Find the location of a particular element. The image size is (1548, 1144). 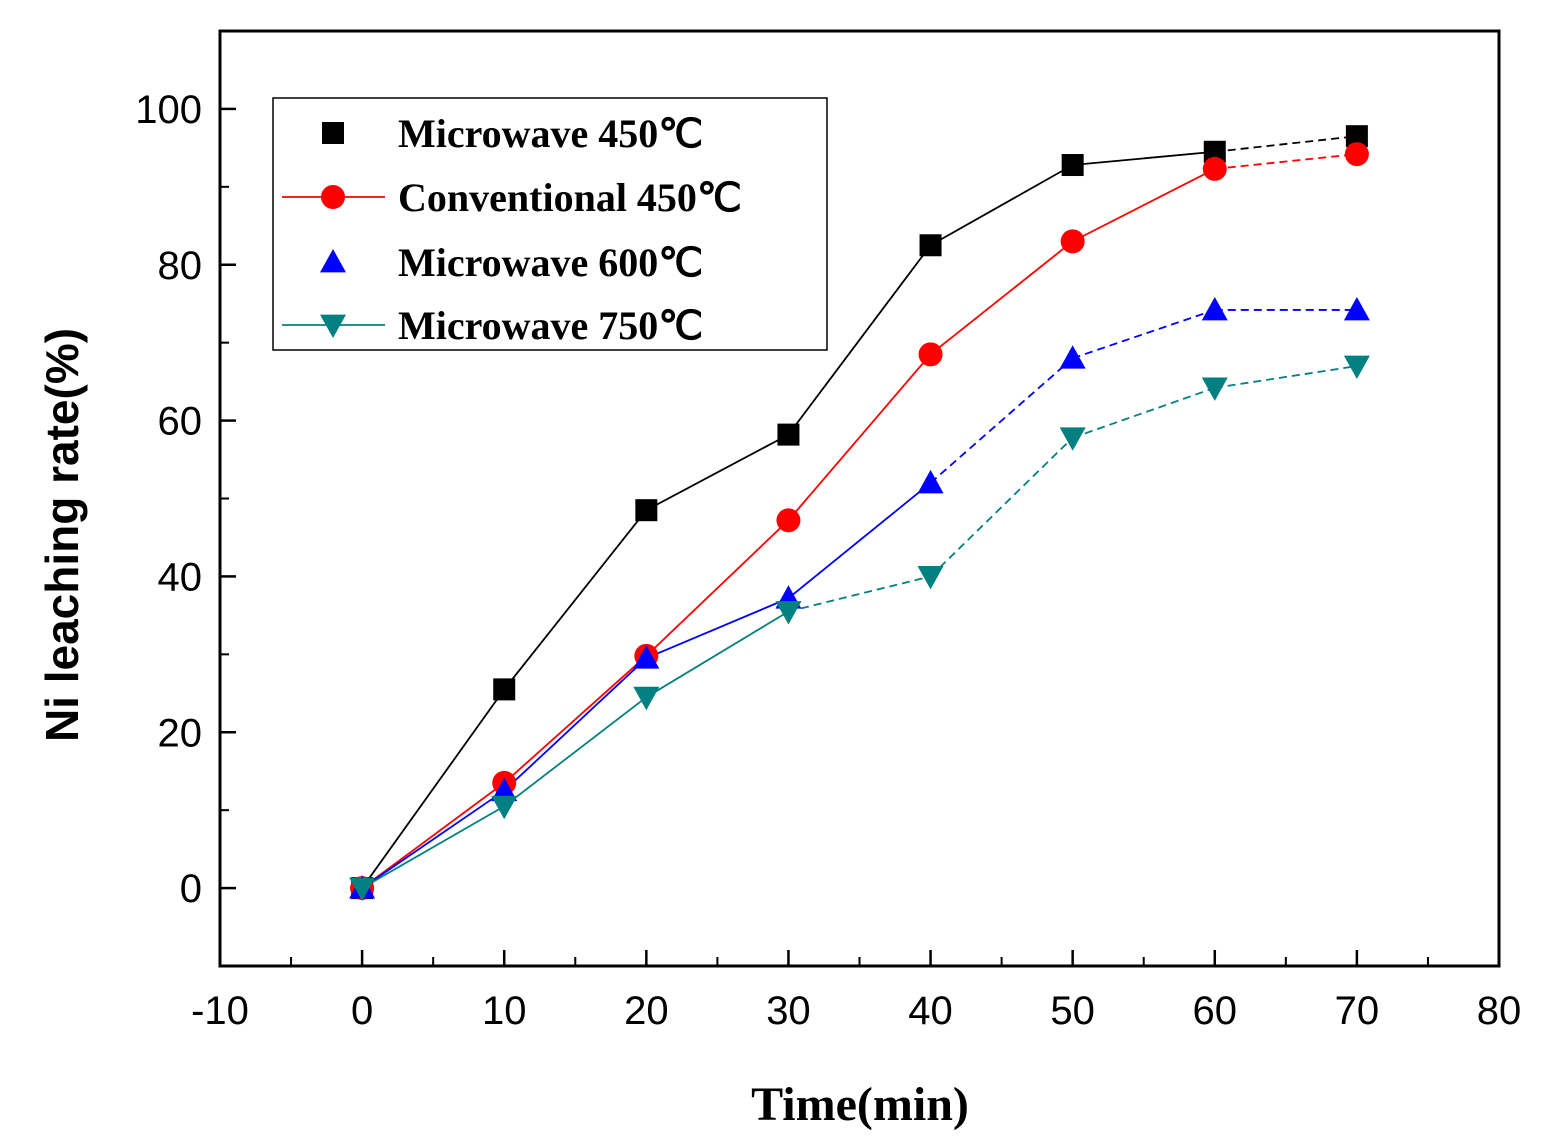

y-tick-labels: 0 20 40 60 80 100 is located at coordinates (168, 499).